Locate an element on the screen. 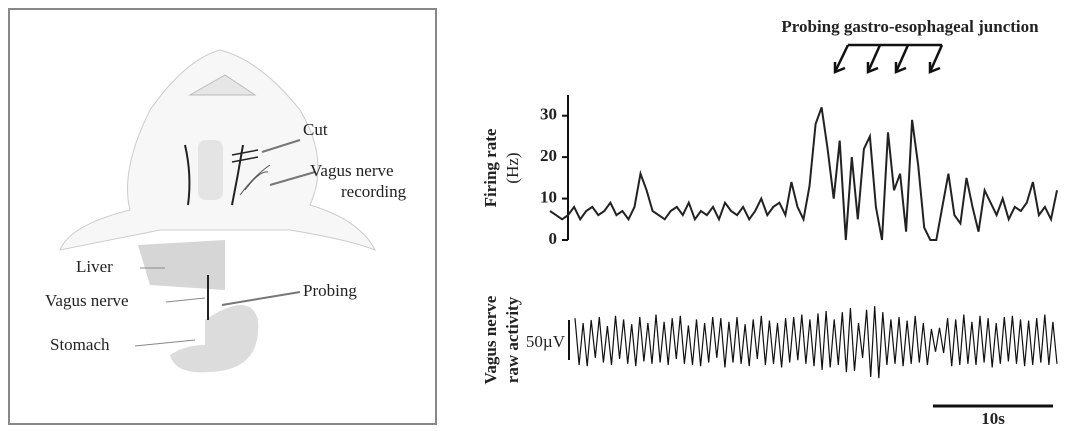 The width and height of the screenshot is (1077, 431). leader-lines is located at coordinates (170, 307).